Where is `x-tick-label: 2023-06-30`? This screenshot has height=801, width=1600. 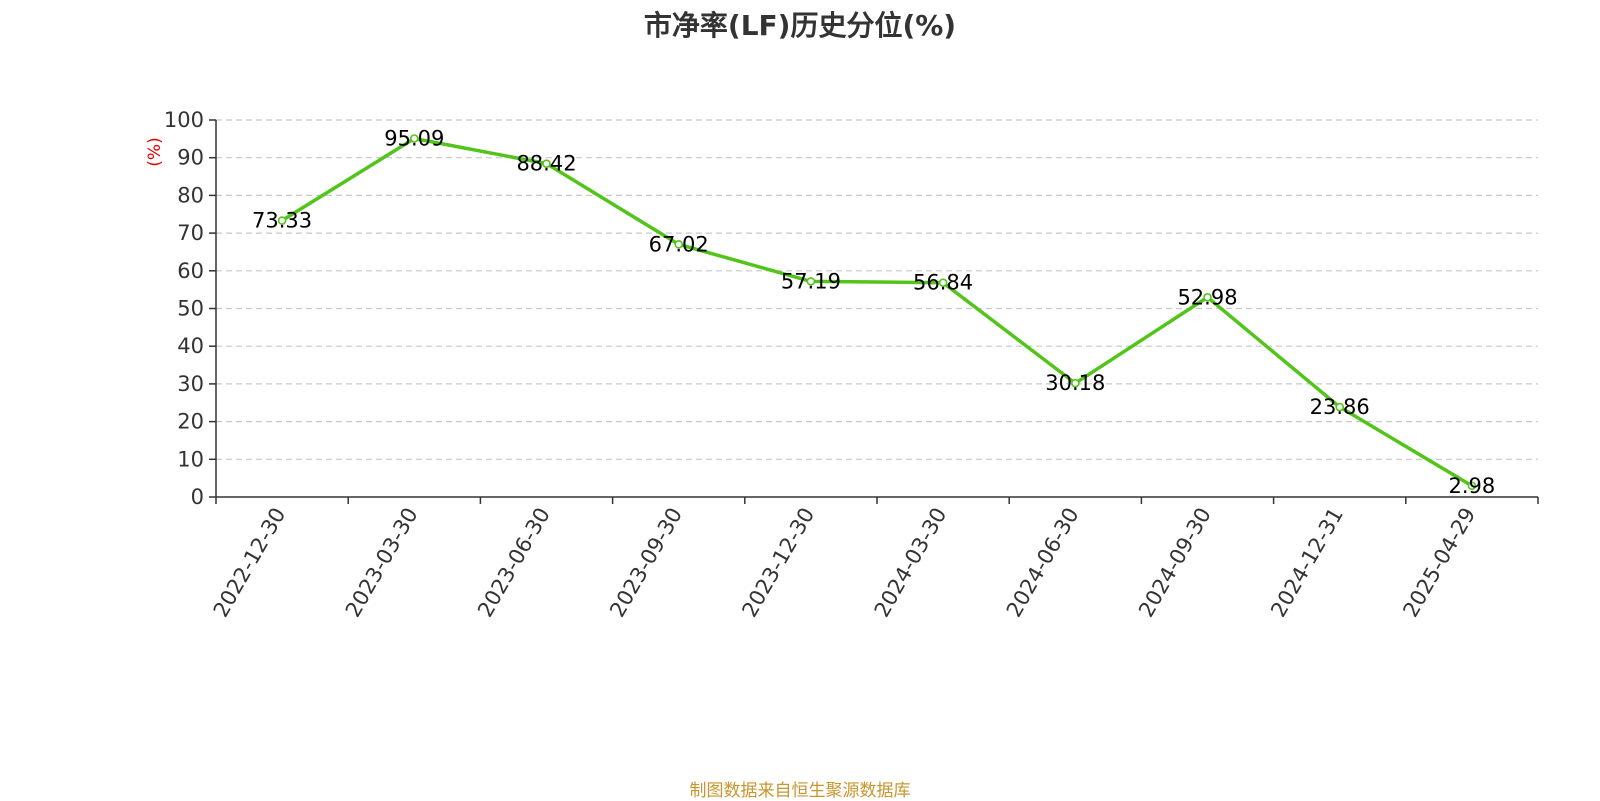
x-tick-label: 2023-06-30 is located at coordinates (514, 563).